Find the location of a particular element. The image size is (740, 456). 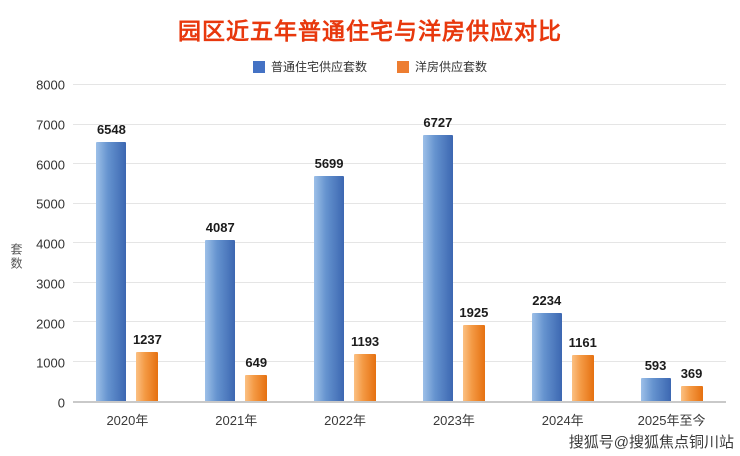

y-tick-label: 7000 is located at coordinates (50, 125).